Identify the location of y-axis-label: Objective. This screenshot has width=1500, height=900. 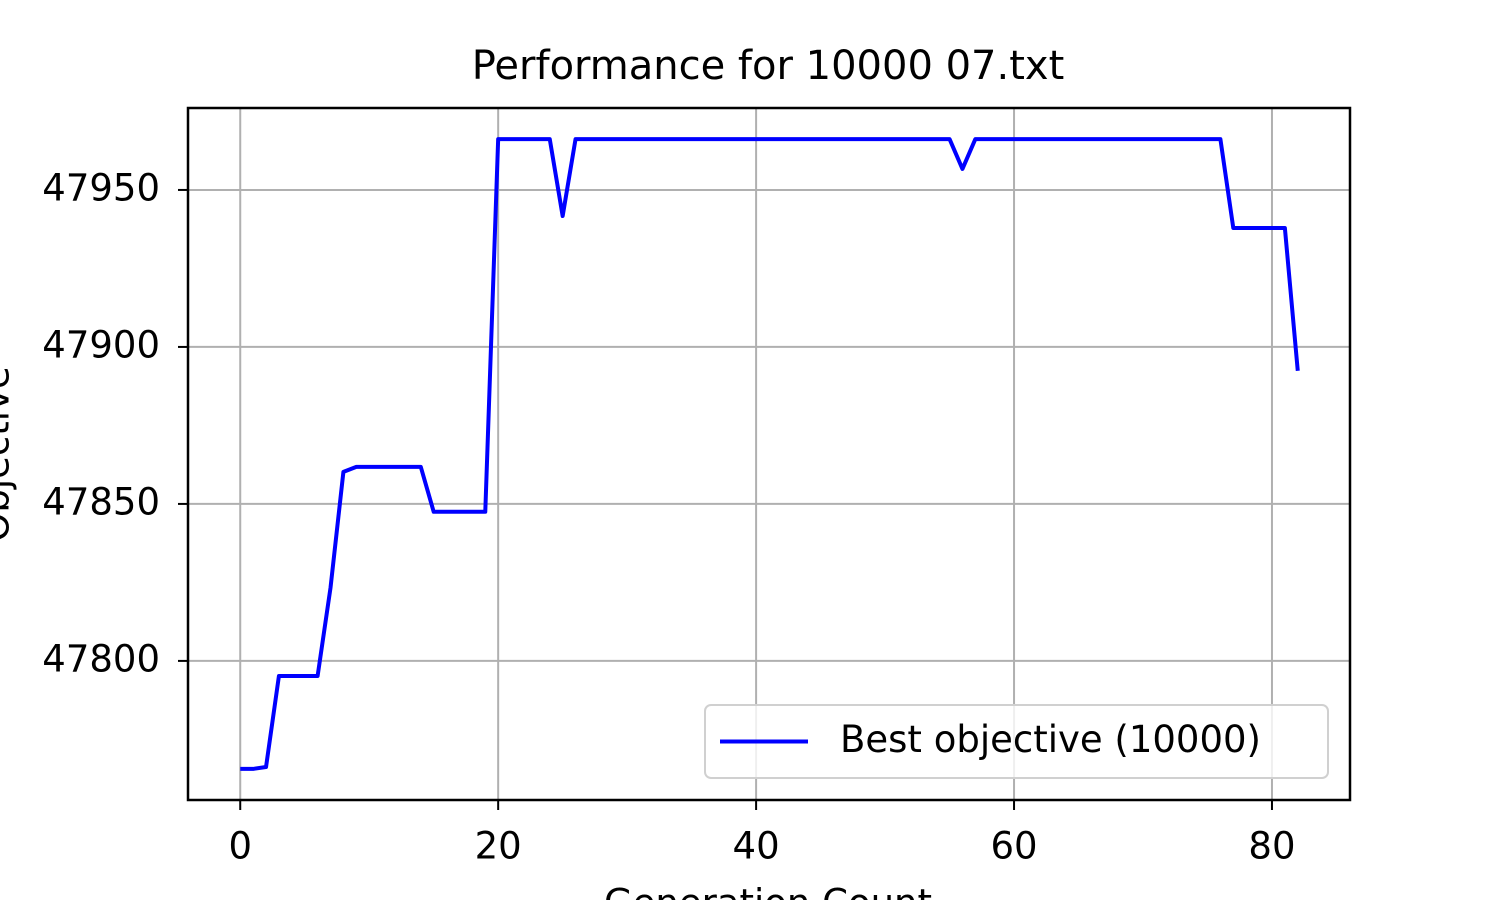
(9, 453).